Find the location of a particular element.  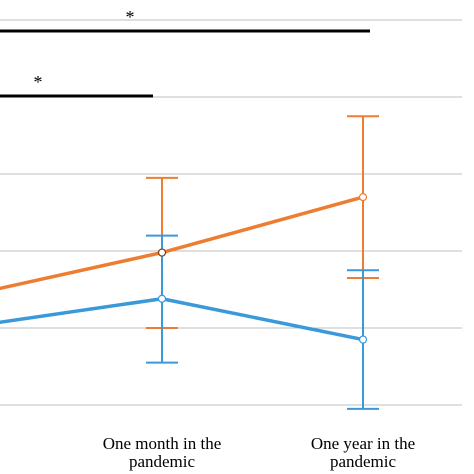

x-tick-label: One year in the is located at coordinates (363, 443).